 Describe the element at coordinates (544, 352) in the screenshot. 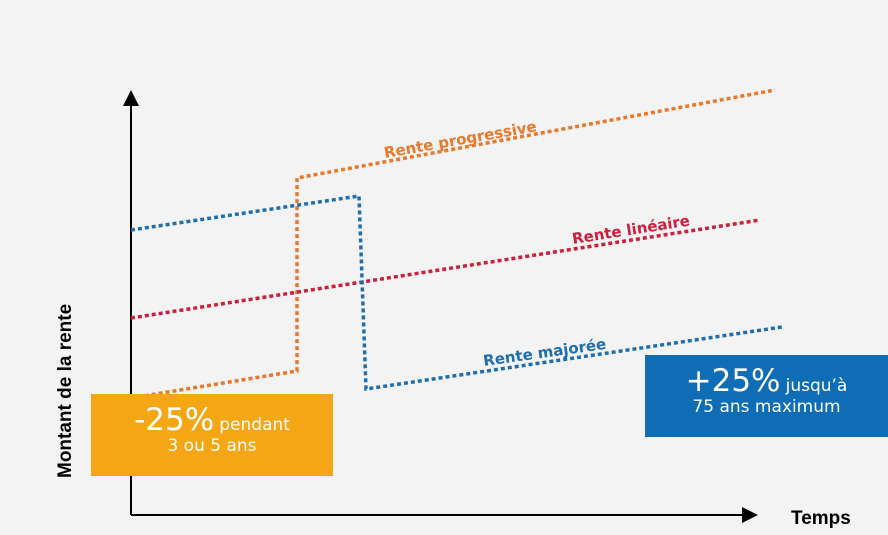

I see `series-label-majoree: Rente majorée` at that location.